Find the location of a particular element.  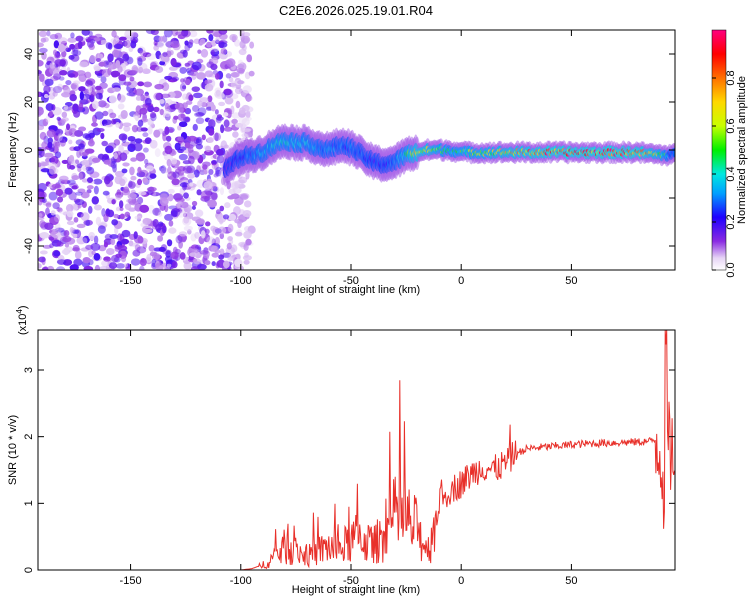

snr-x-axis-title: Height of straight line (km) is located at coordinates (356, 590).